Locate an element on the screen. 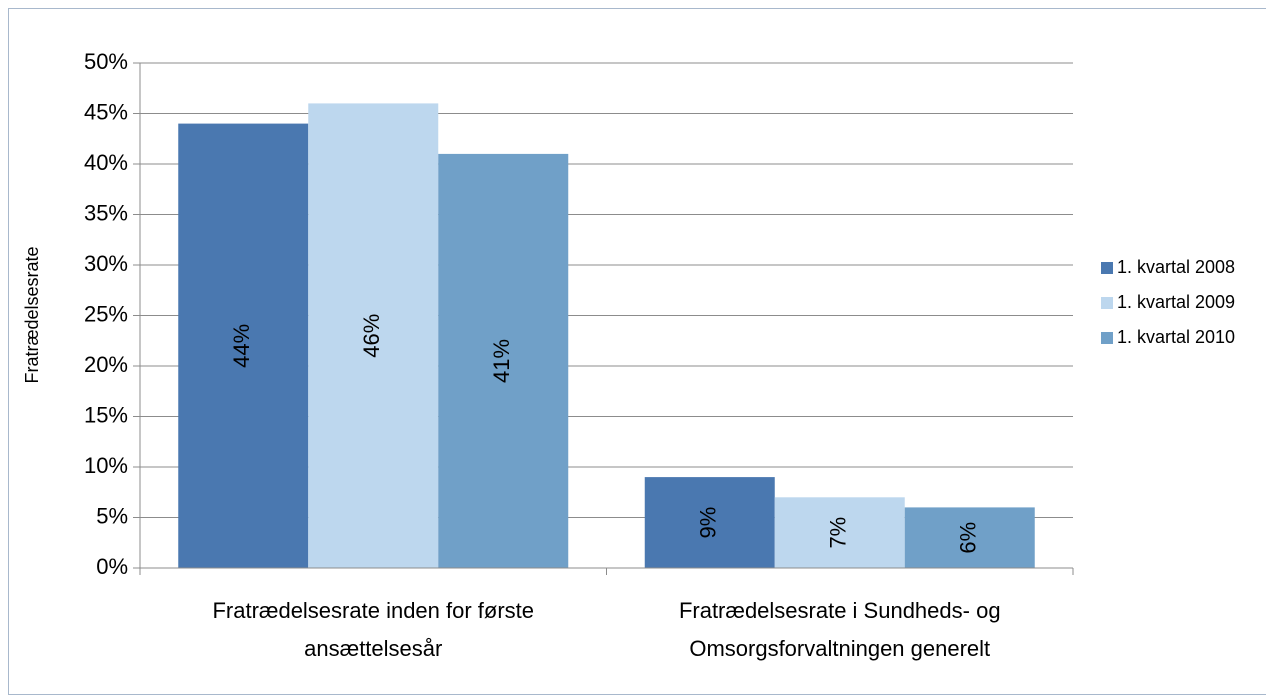  y-tick-label: 10% is located at coordinates (106, 465).